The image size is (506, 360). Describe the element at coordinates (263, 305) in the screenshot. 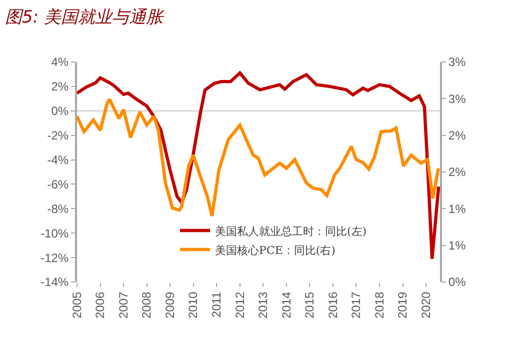

I see `x-tick-label: 2013` at that location.